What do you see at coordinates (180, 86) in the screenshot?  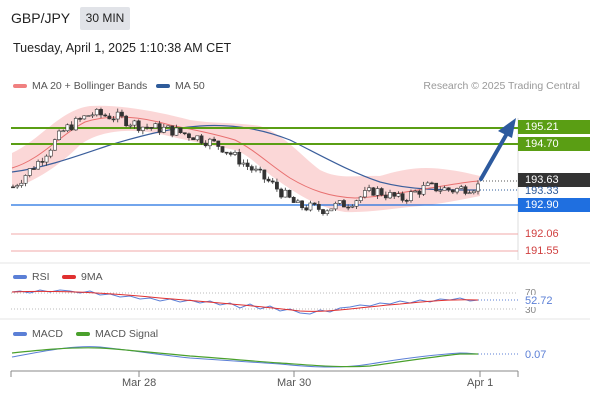 I see `legend-ma50: MA 50` at bounding box center [180, 86].